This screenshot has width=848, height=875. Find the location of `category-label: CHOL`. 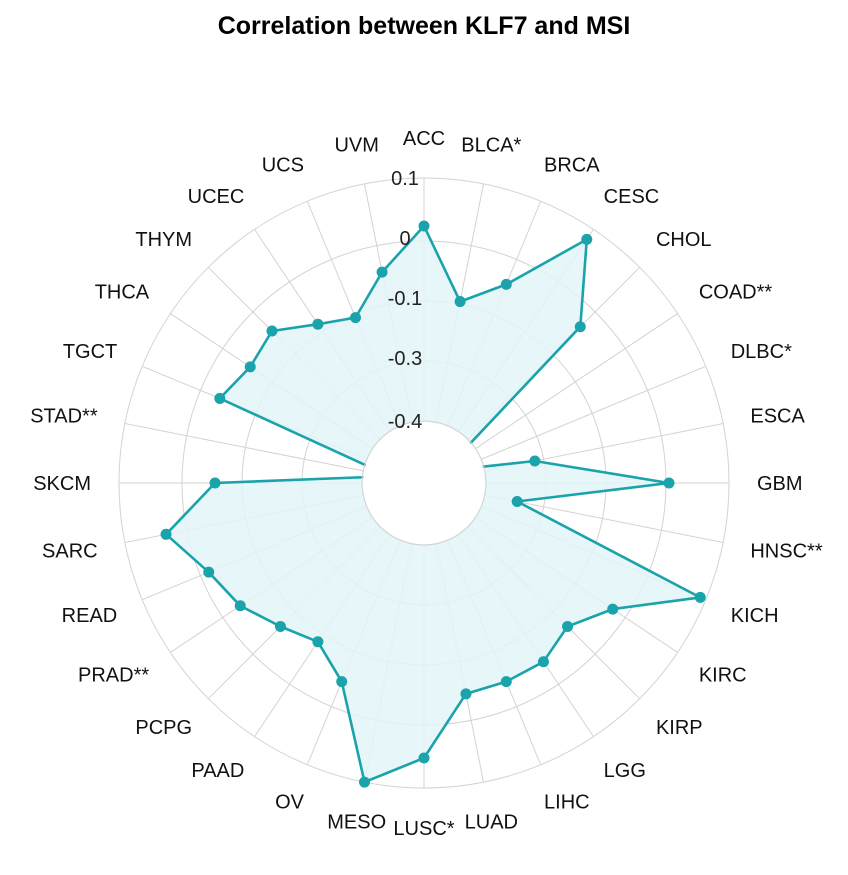

category-label: CHOL is located at coordinates (684, 240).